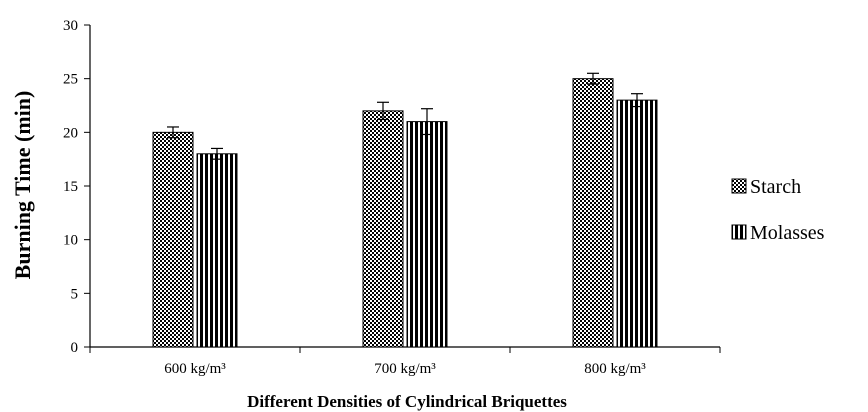 This screenshot has width=868, height=412. Describe the element at coordinates (787, 233) in the screenshot. I see `legend-label-molasses: Molasses` at that location.